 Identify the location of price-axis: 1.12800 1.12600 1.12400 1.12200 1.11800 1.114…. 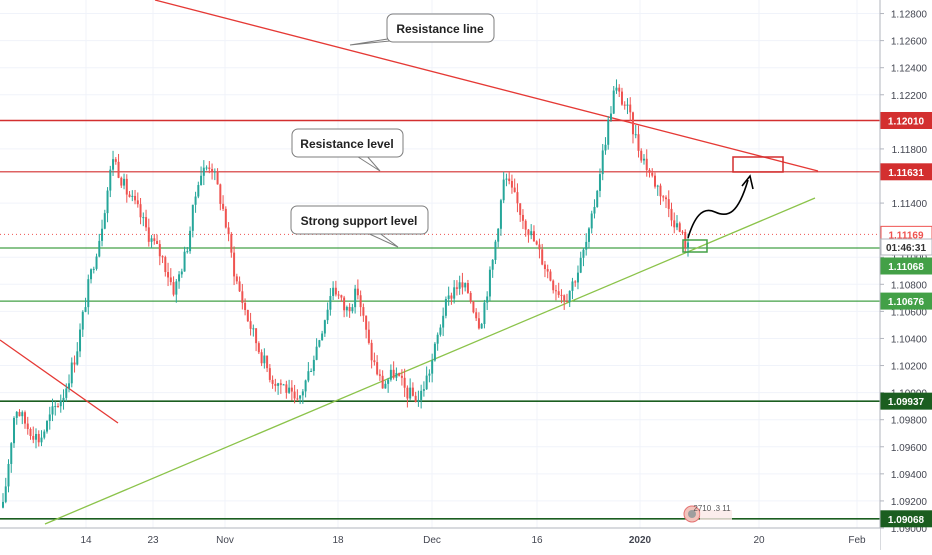
(905, 275).